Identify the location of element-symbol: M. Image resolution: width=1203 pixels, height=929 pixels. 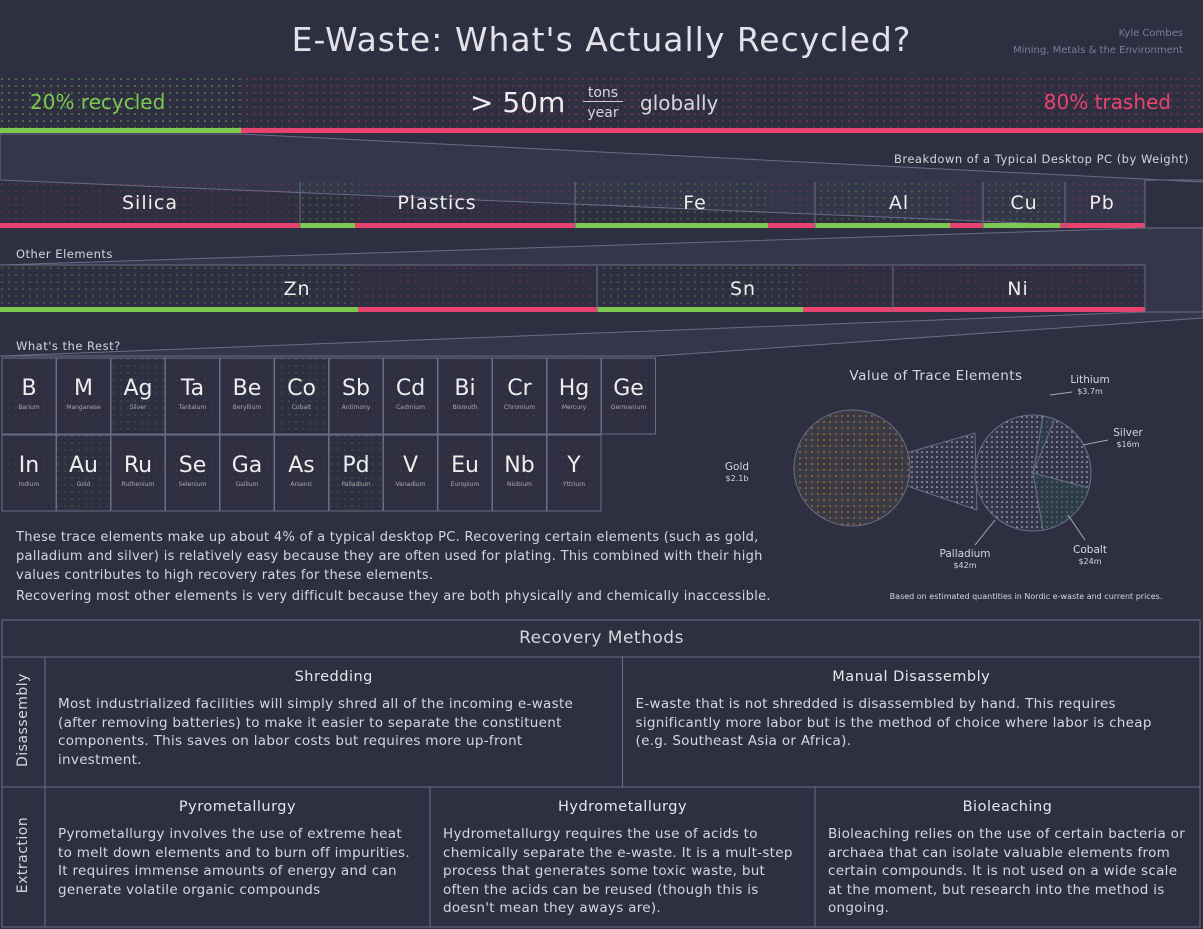
(83, 388).